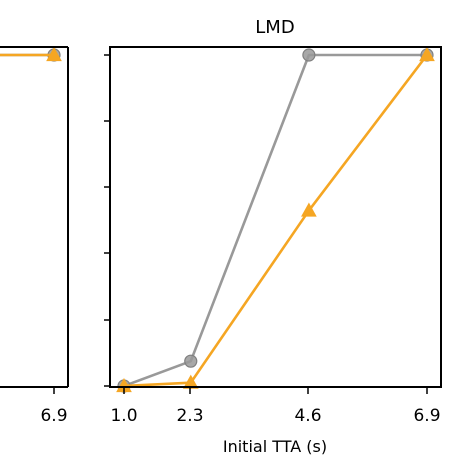 Image resolution: width=474 pixels, height=474 pixels. Describe the element at coordinates (426, 416) in the screenshot. I see `x-tick-label: 6.9` at that location.